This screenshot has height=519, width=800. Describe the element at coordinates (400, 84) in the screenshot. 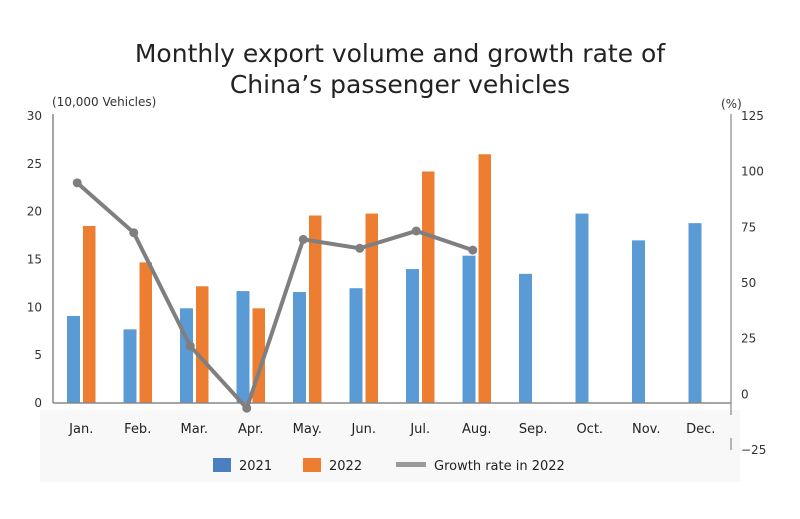

I see `title-line-2: China’s passenger vehicles` at that location.